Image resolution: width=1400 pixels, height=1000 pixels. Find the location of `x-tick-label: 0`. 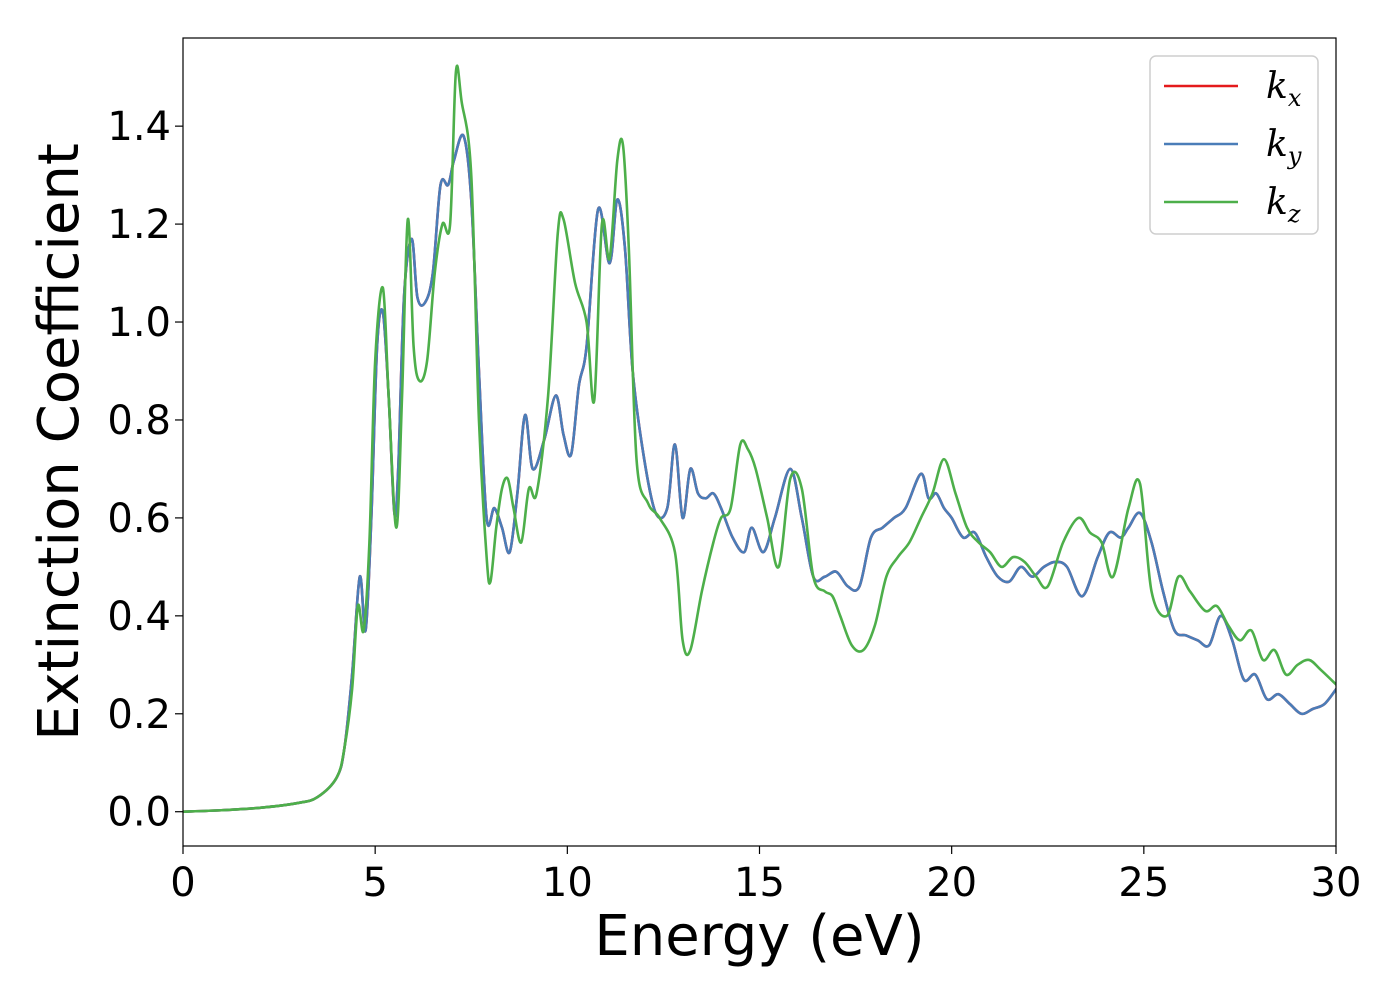

x-tick-label: 0 is located at coordinates (182, 883).